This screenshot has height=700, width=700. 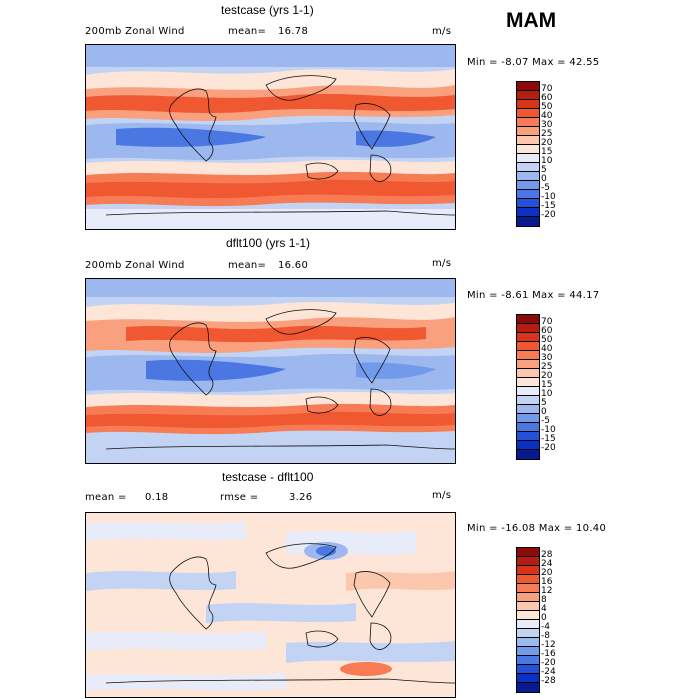 What do you see at coordinates (547, 116) in the screenshot?
I see `panel-1-colorbar-label: 40` at bounding box center [547, 116].